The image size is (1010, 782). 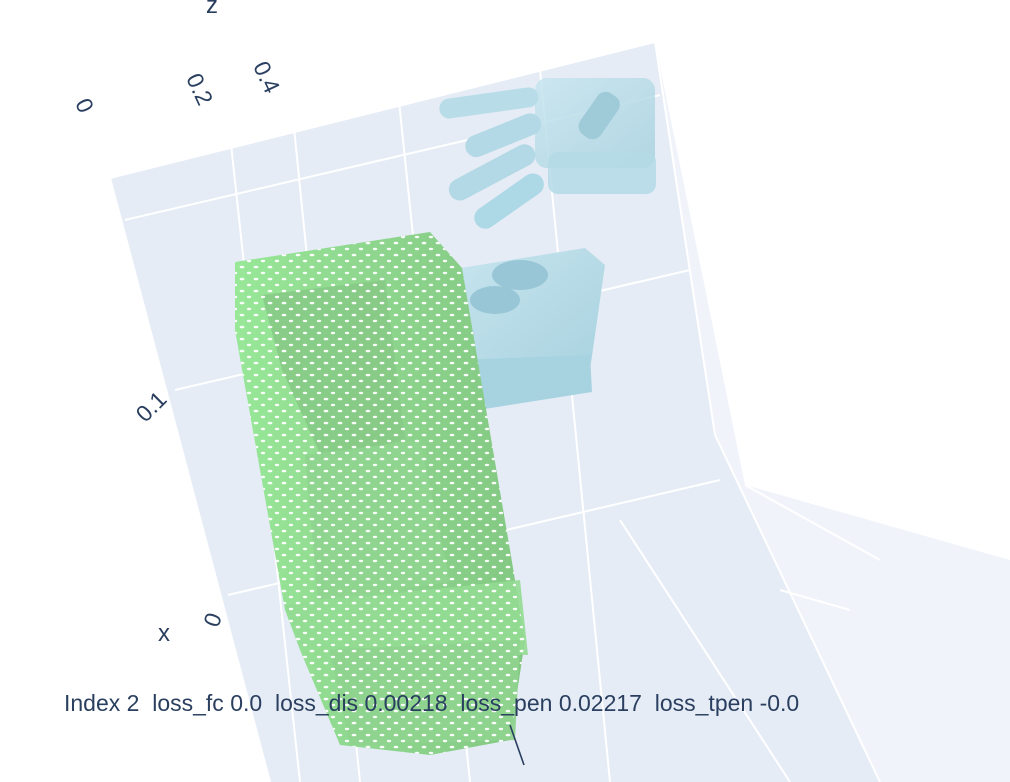 I want to click on axis-title-x: x, so click(x=164, y=633).